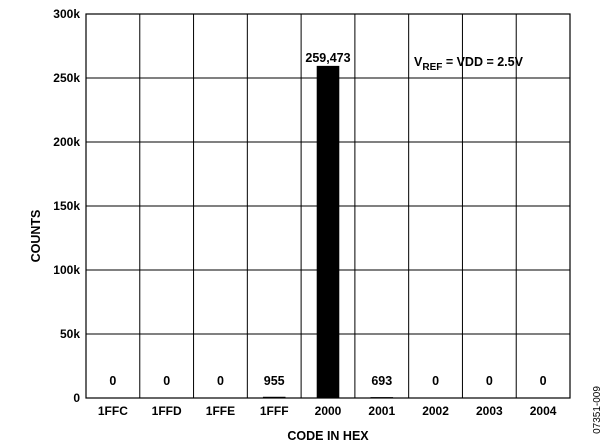 This screenshot has height=445, width=611. What do you see at coordinates (76, 398) in the screenshot?
I see `y-tick-label: 0` at bounding box center [76, 398].